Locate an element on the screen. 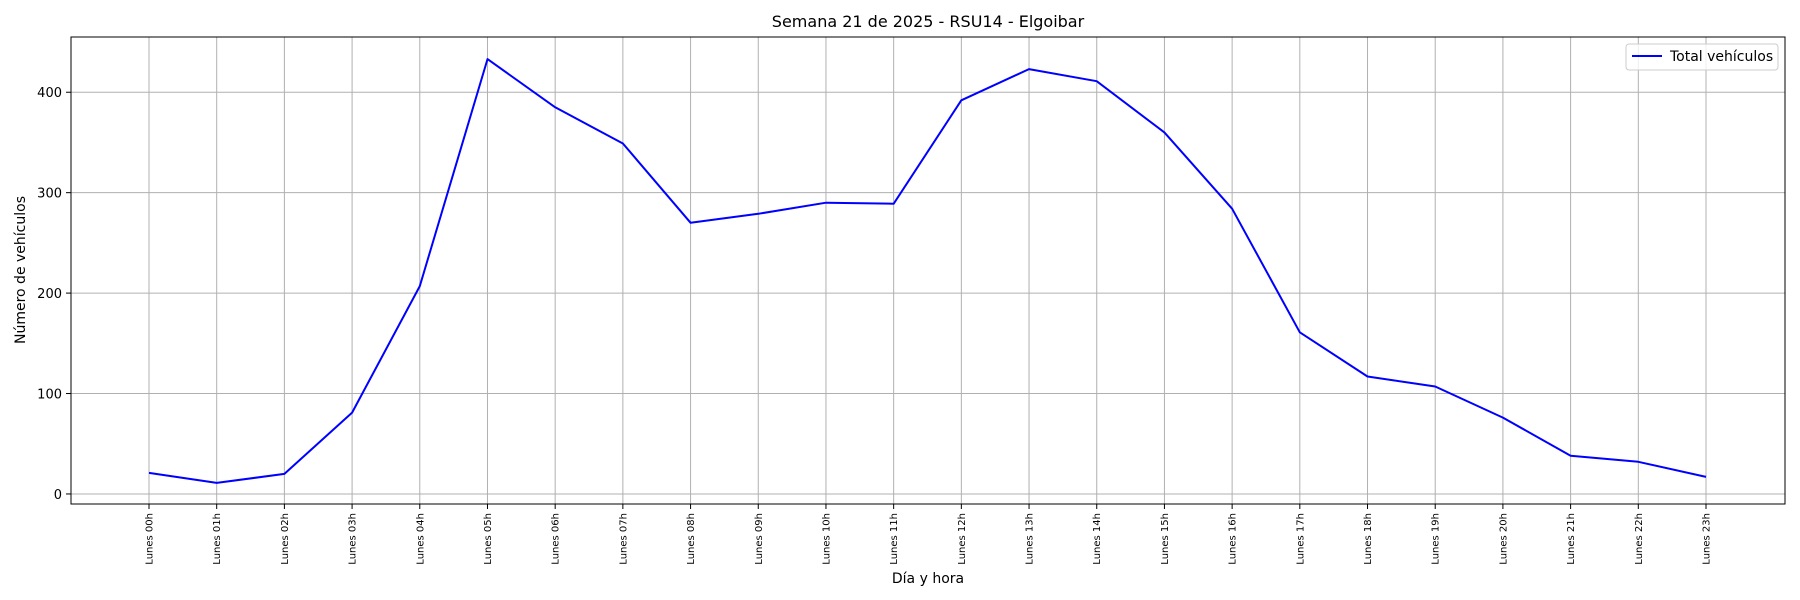  y-axis-label: Número de vehículos is located at coordinates (21, 270).